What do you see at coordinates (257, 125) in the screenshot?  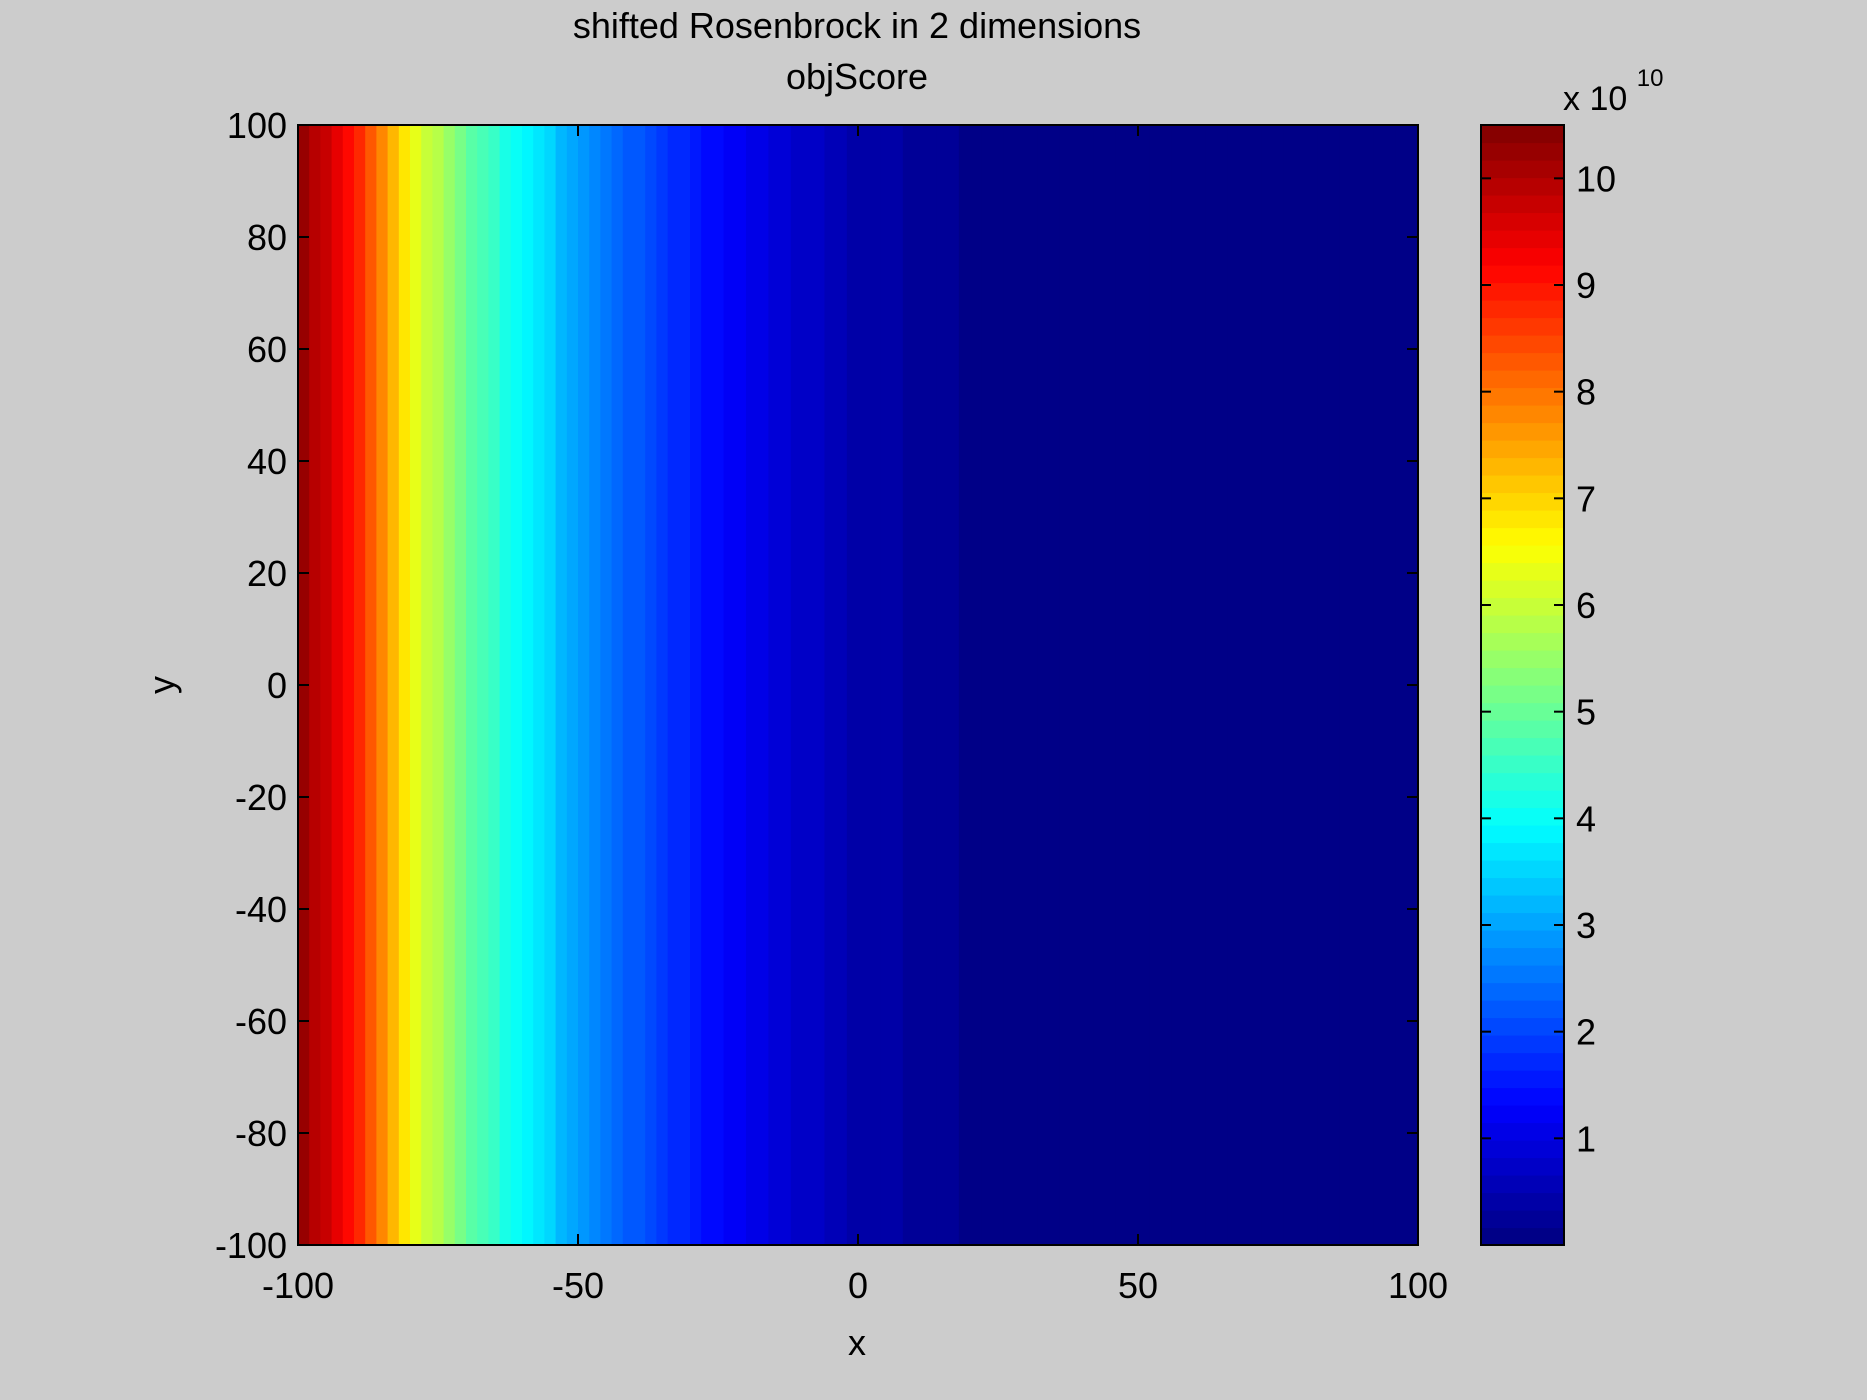 I see `y-tick-label: 100` at bounding box center [257, 125].